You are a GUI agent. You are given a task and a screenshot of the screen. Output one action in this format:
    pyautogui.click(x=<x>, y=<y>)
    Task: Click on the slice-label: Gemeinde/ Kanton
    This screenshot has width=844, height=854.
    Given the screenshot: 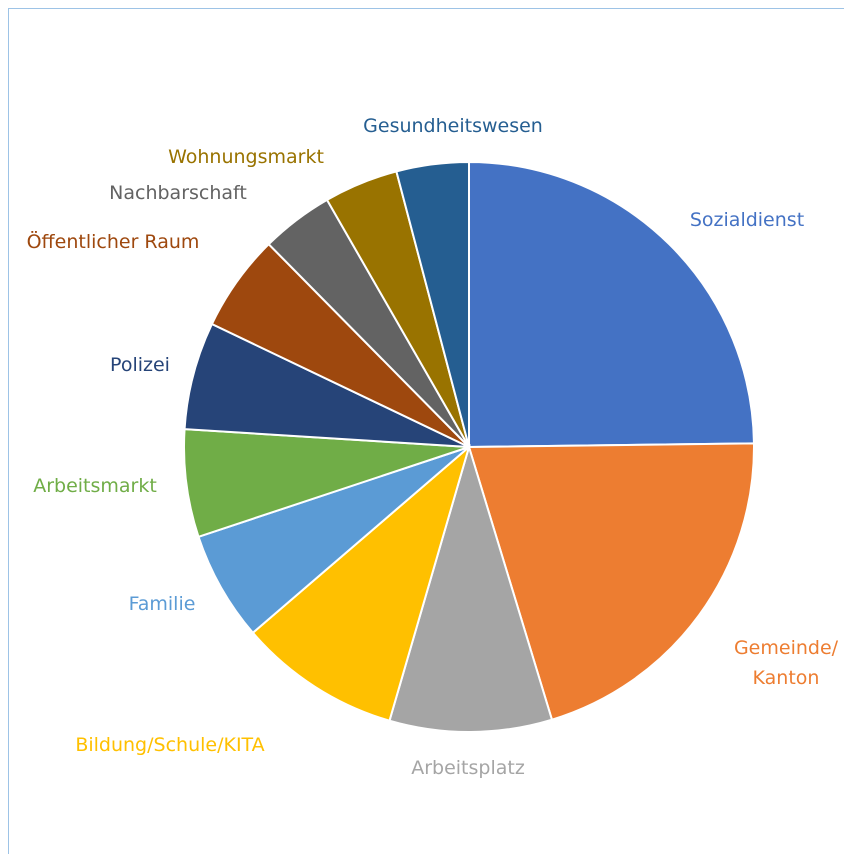 What is the action you would take?
    pyautogui.click(x=786, y=663)
    